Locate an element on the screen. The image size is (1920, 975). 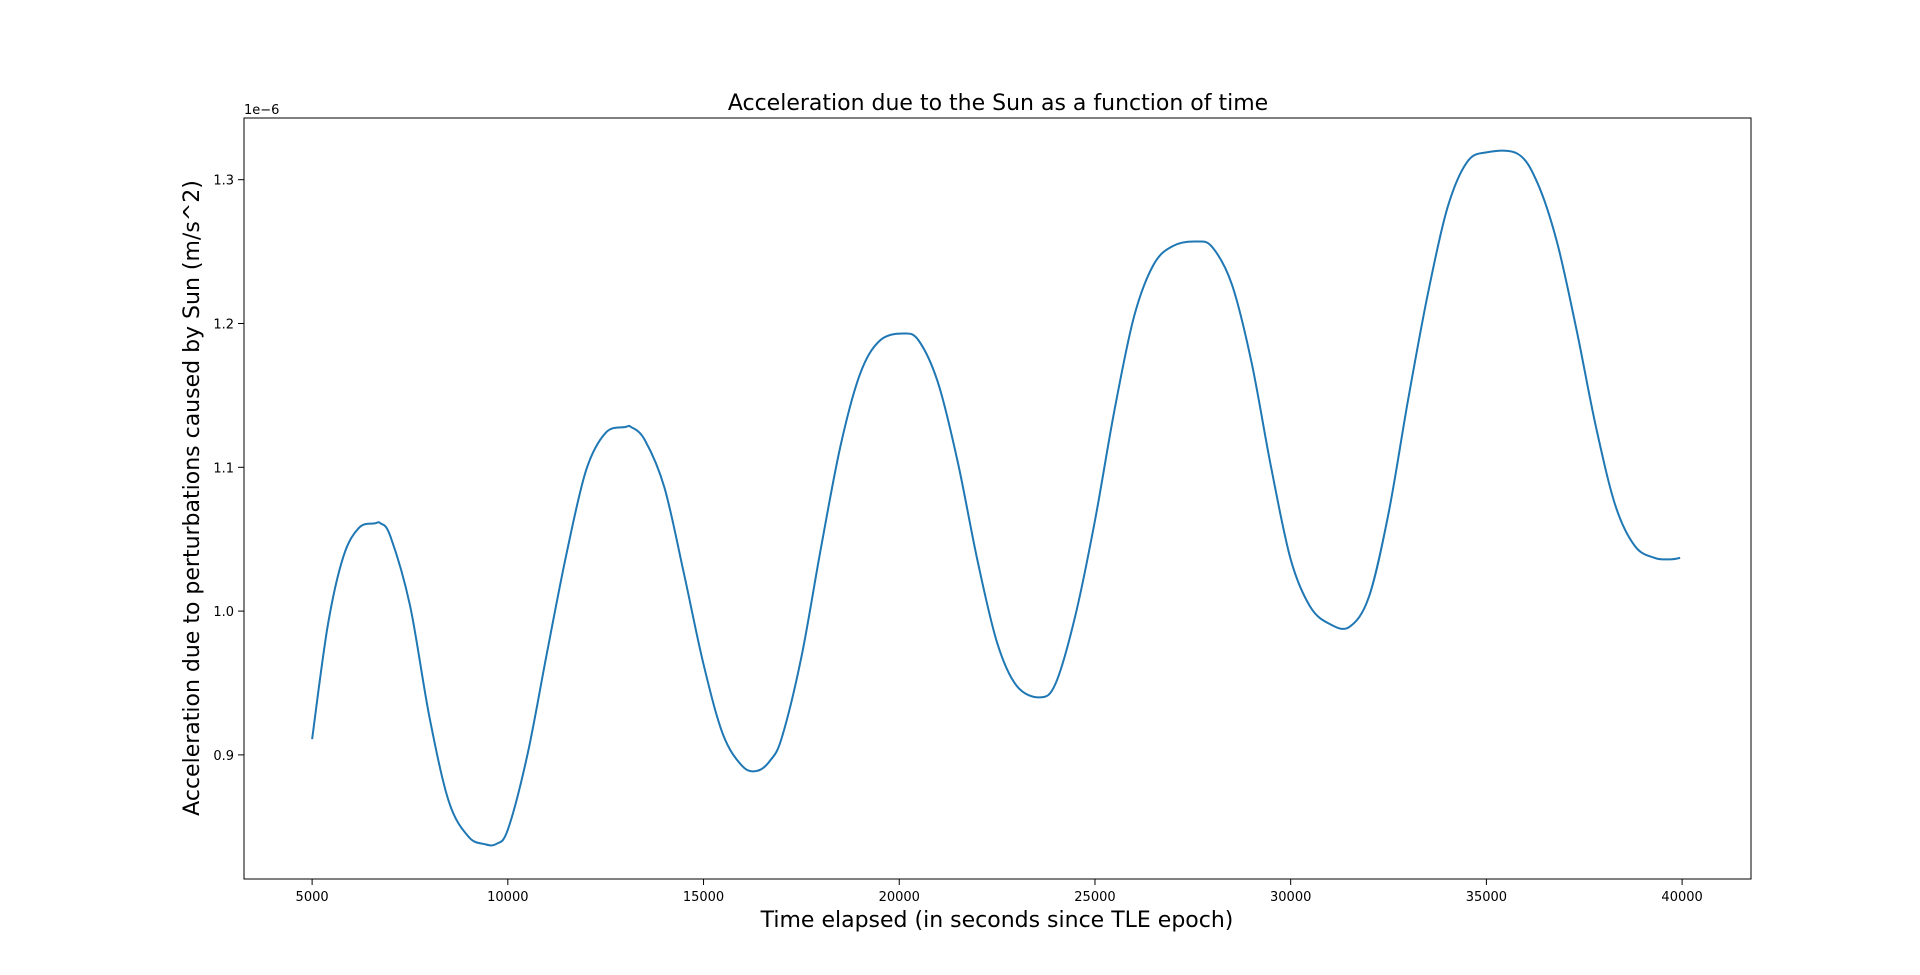
y-axis-offset-label: 1e−6 is located at coordinates (261, 110).